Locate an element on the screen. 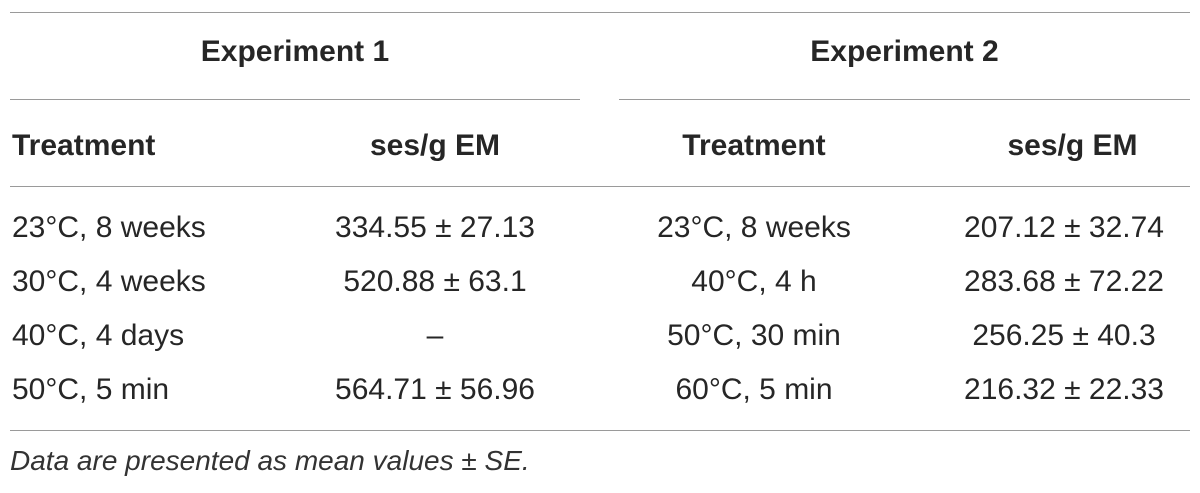 The image size is (1200, 493). cell-treatment-2: 50°C, 30 min is located at coordinates (754, 335).